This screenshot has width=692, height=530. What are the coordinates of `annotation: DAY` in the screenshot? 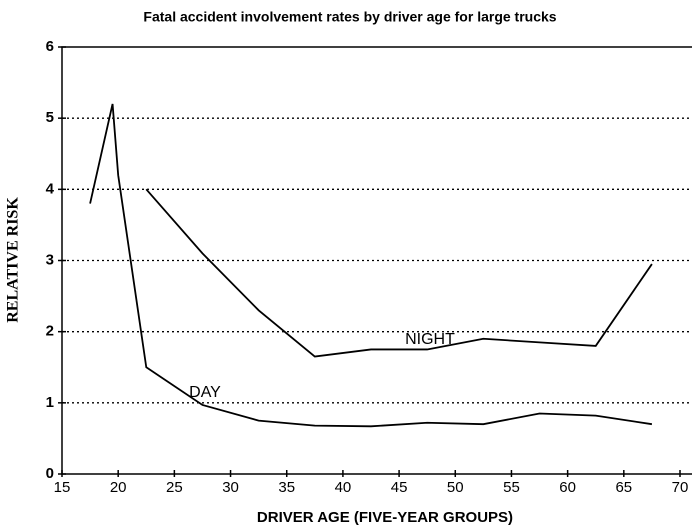 It's located at (205, 392).